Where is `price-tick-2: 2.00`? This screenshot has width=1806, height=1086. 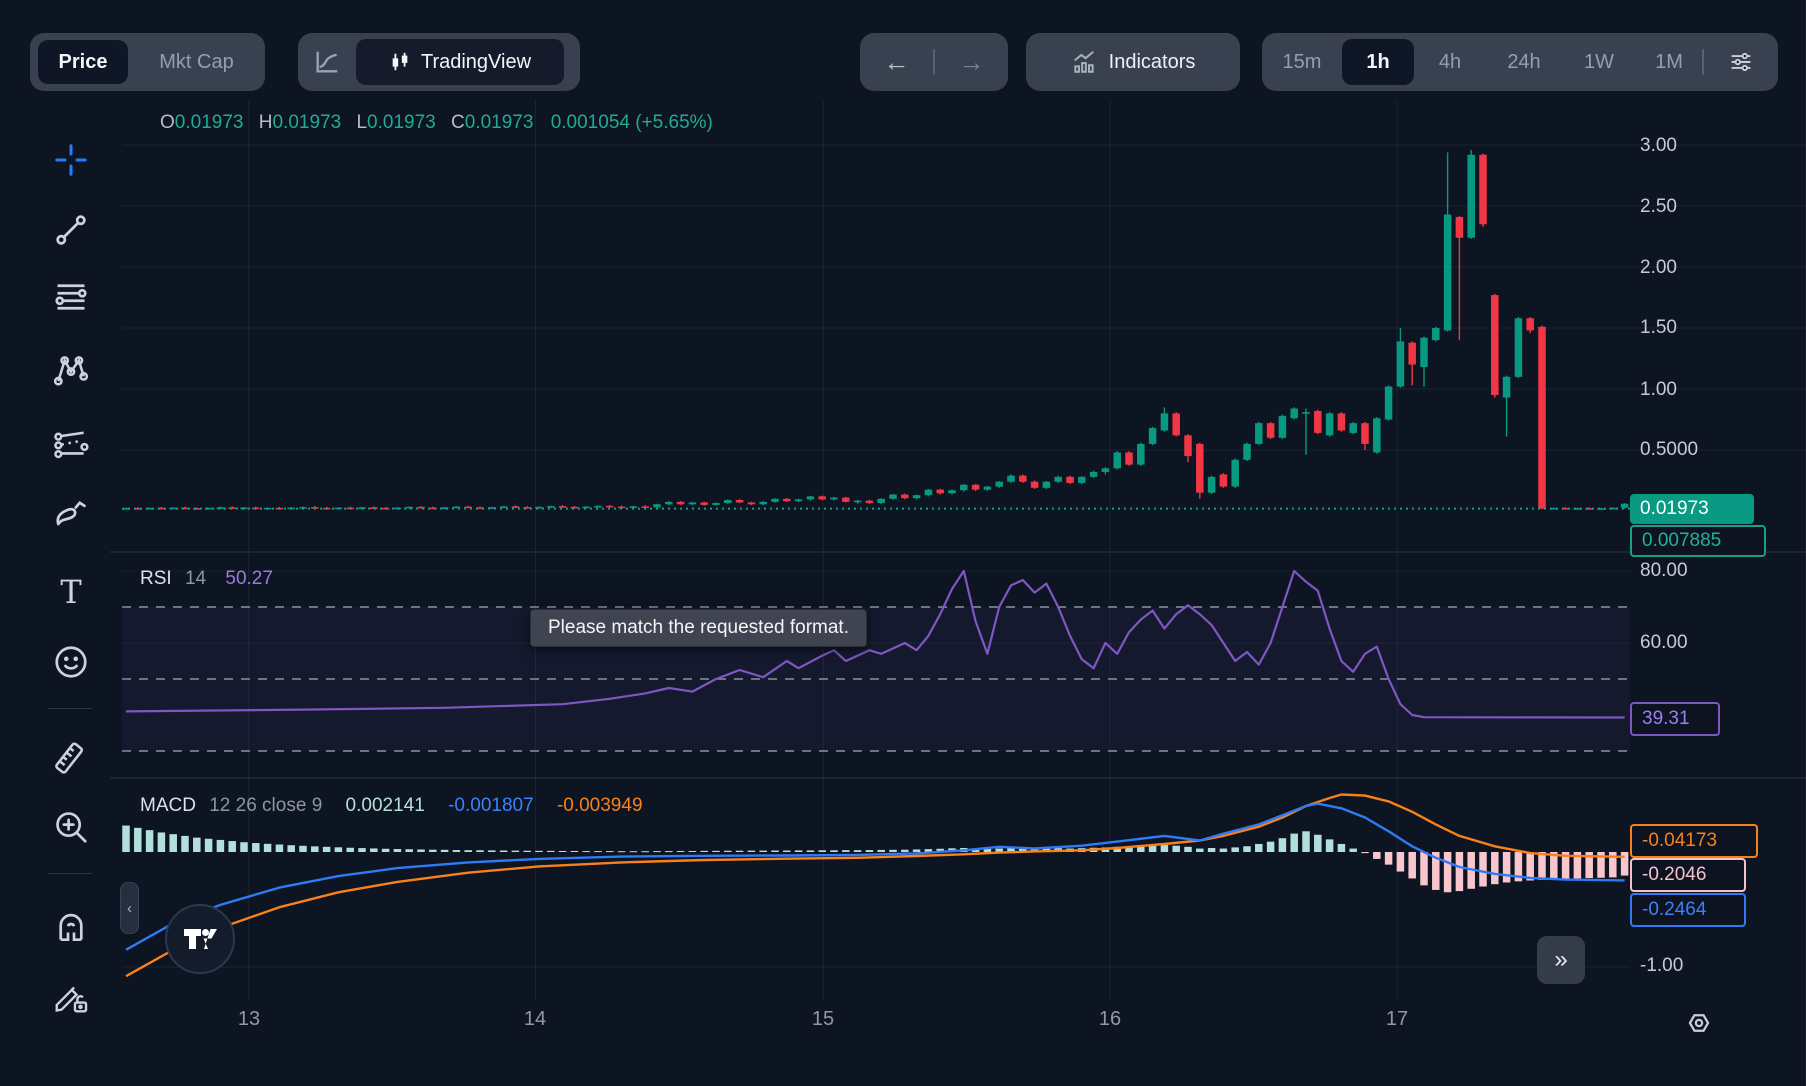
price-tick-2: 2.00 is located at coordinates (1658, 267).